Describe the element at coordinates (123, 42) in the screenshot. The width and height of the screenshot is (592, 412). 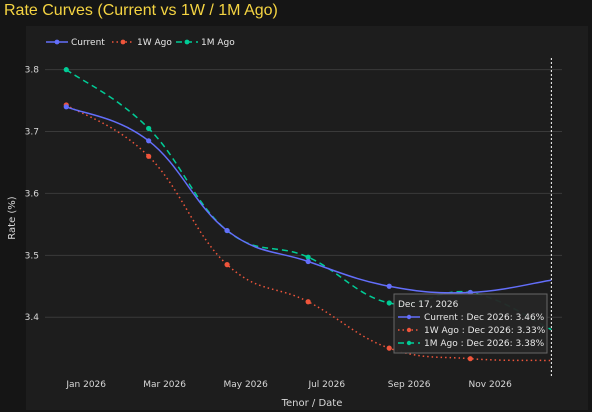
I see `legend-marker-1w-ago` at that location.